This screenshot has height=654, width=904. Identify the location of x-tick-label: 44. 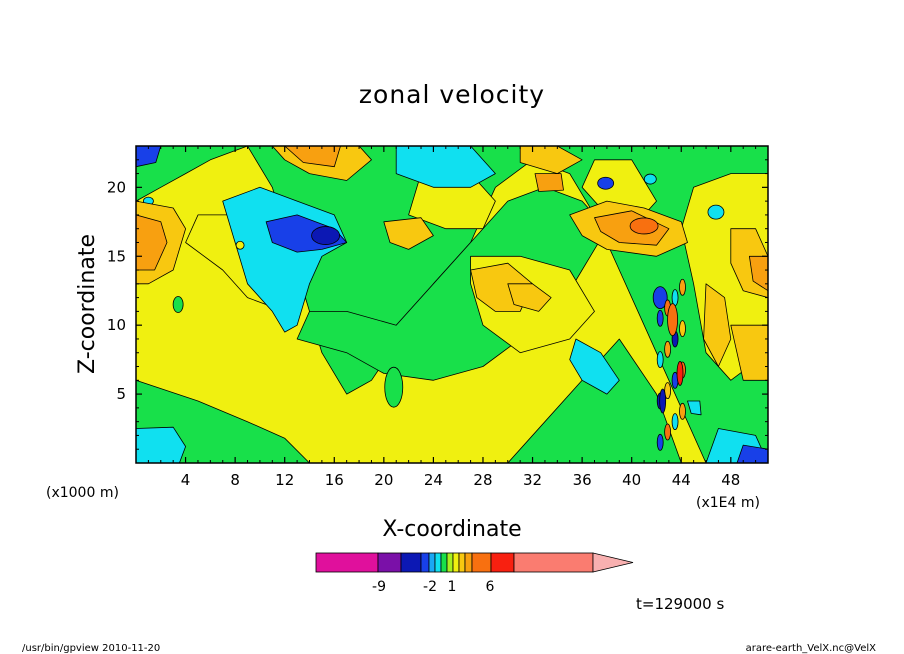
(681, 480).